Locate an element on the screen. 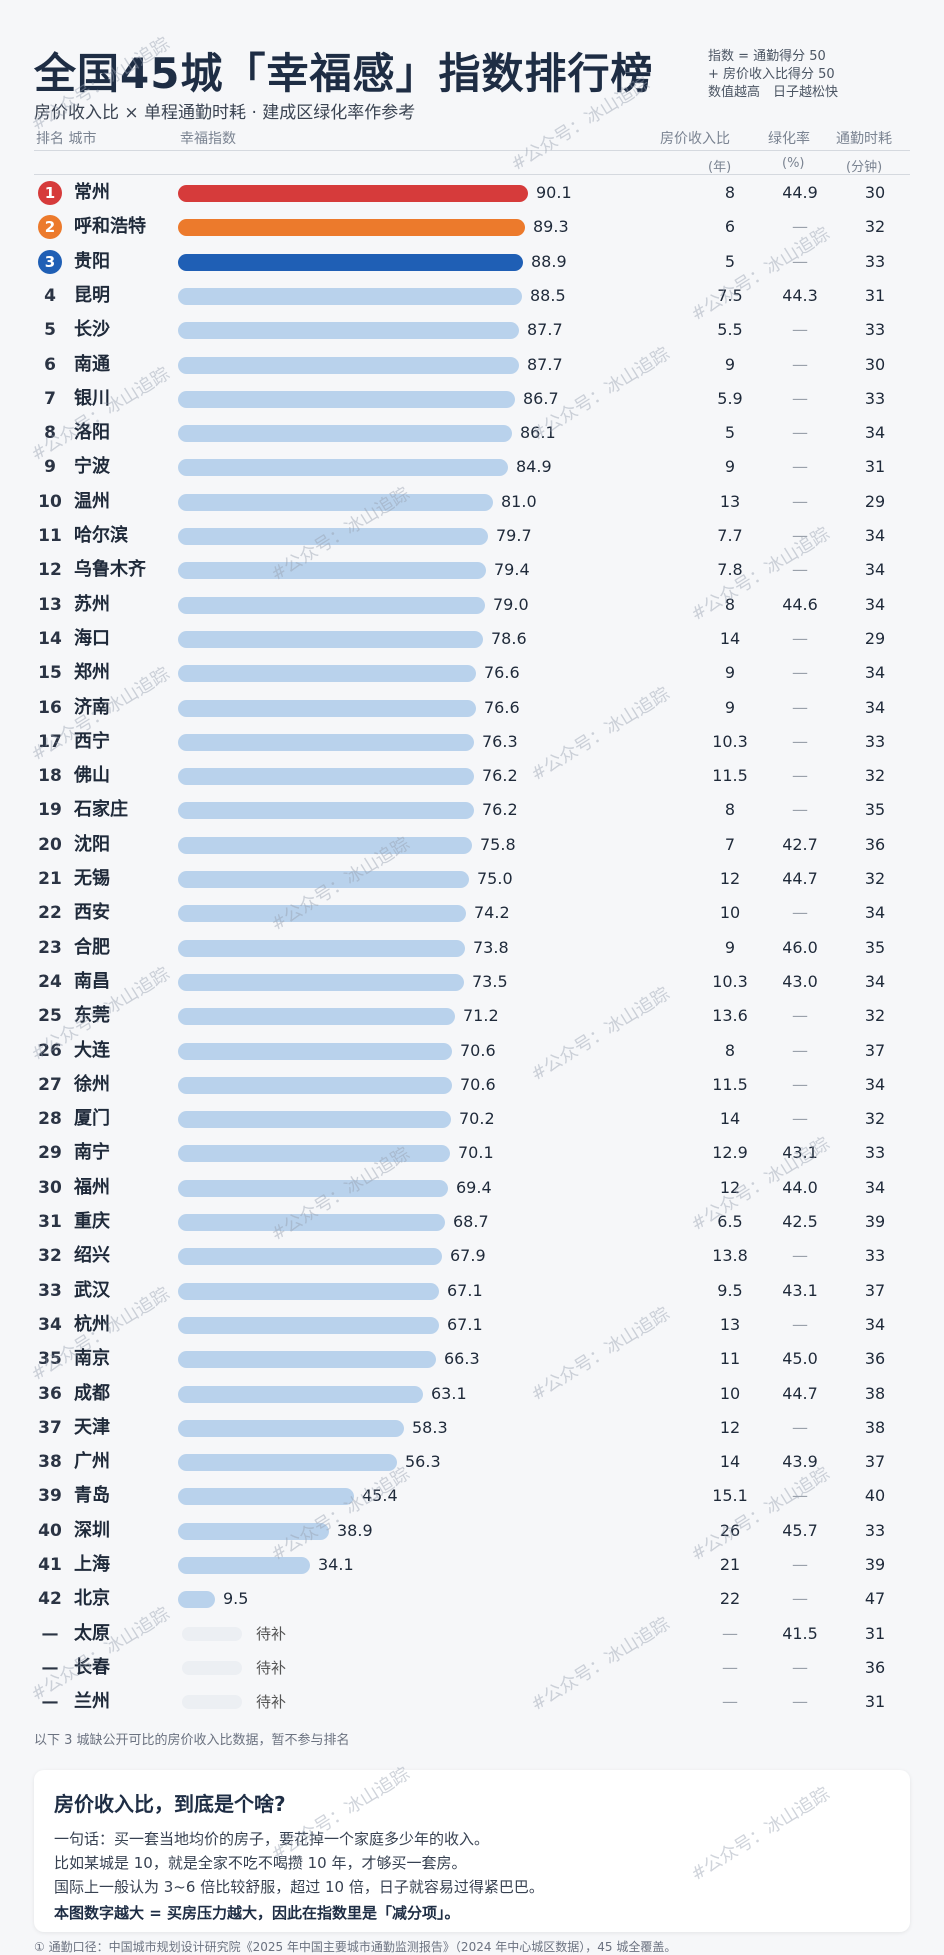 Image resolution: width=944 pixels, height=1955 pixels. commute-cell: 32 is located at coordinates (875, 1119).